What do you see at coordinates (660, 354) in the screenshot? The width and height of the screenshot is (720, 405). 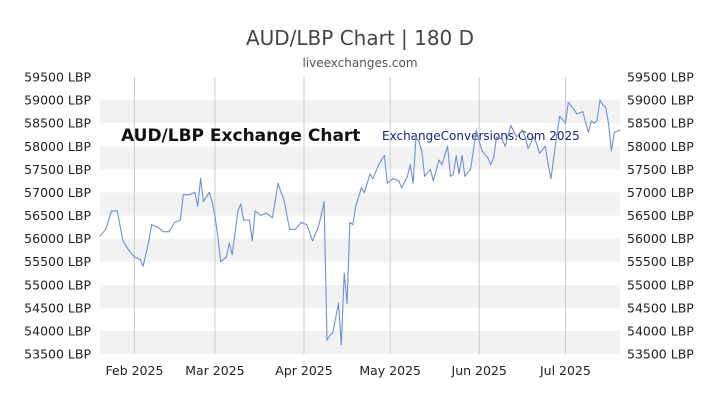 I see `y-tick-label-right: 53500 LBP` at bounding box center [660, 354].